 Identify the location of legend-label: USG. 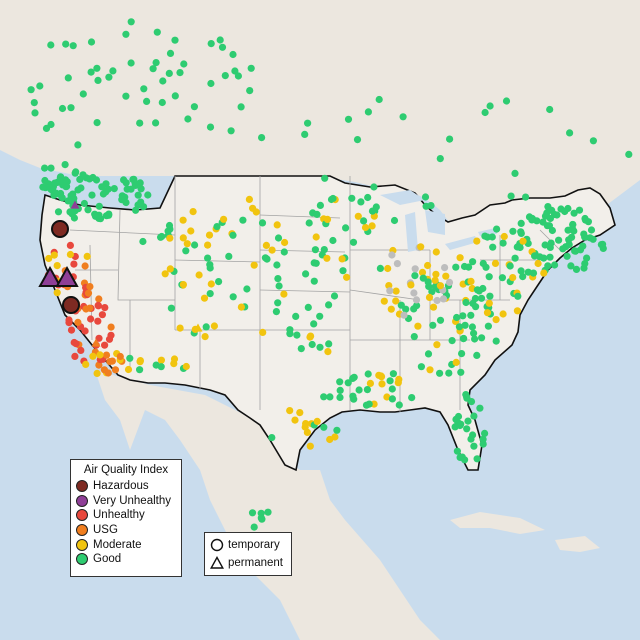
(105, 530).